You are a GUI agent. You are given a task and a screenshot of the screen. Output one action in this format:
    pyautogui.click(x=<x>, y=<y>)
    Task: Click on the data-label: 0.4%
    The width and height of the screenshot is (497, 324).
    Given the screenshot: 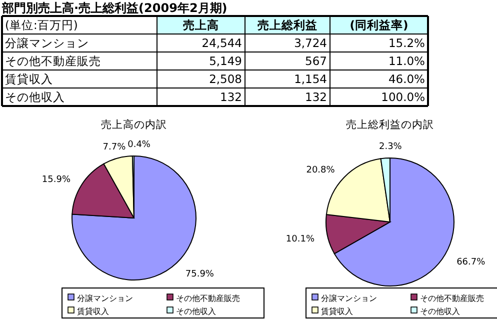 What is the action you would take?
    pyautogui.click(x=139, y=145)
    